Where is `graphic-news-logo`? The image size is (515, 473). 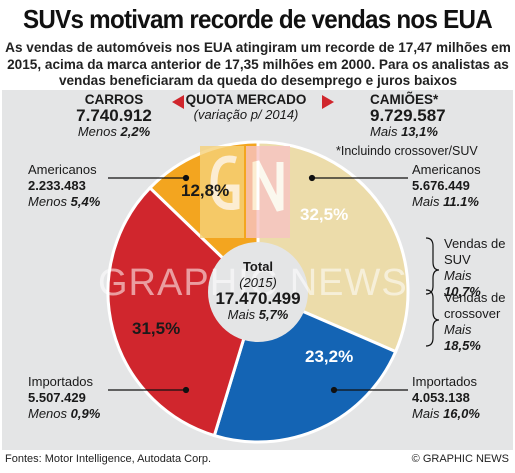
graphic-news-logo is located at coordinates (245, 192).